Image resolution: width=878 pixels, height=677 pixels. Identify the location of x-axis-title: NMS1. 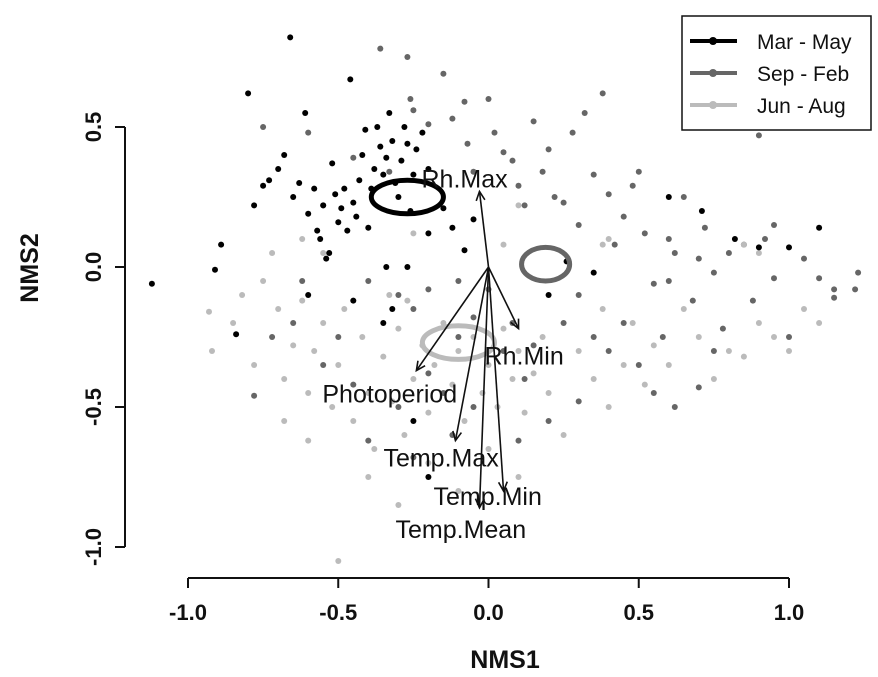
(505, 660).